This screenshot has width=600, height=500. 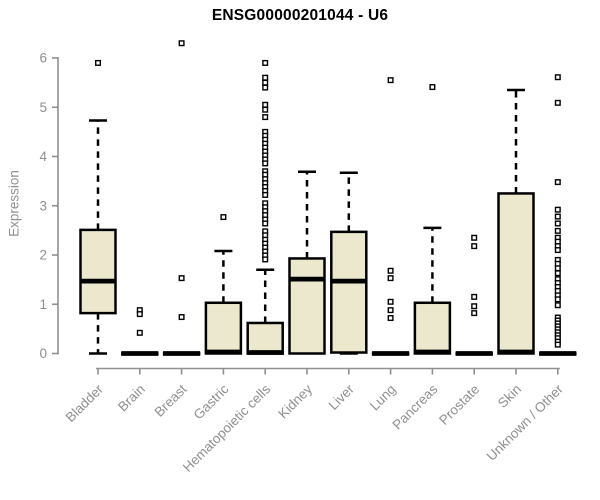 What do you see at coordinates (131, 398) in the screenshot?
I see `x-category-label: Brain` at bounding box center [131, 398].